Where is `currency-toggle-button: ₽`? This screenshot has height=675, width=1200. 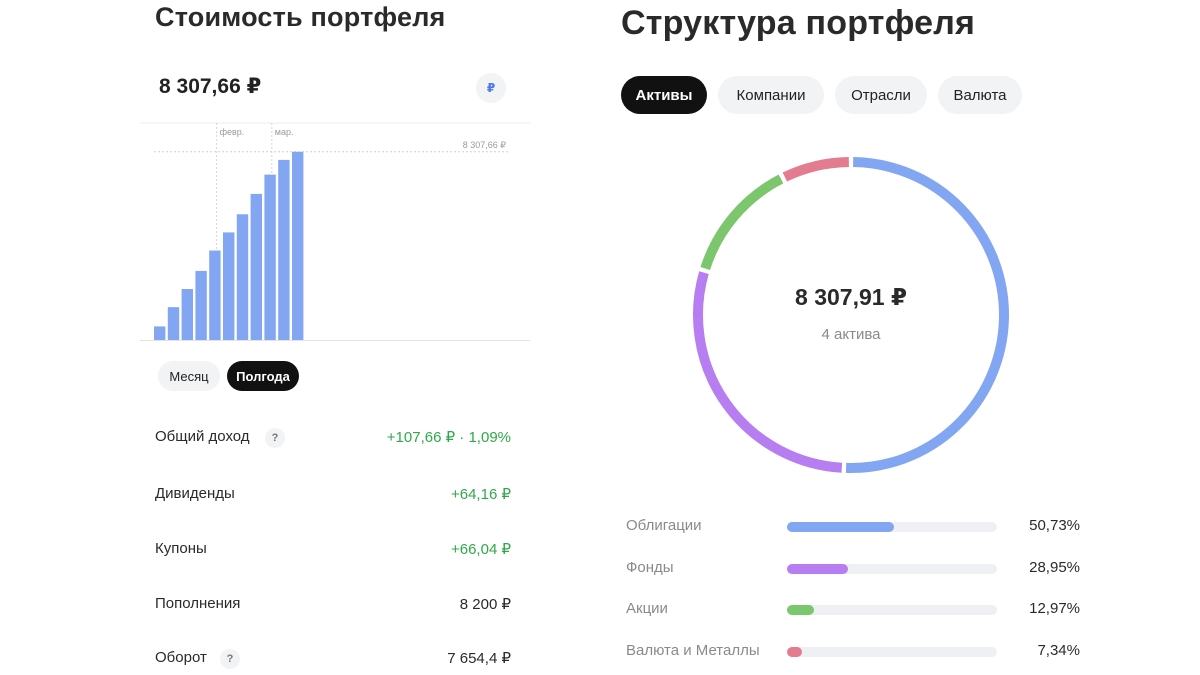
currency-toggle-button: ₽ is located at coordinates (491, 88).